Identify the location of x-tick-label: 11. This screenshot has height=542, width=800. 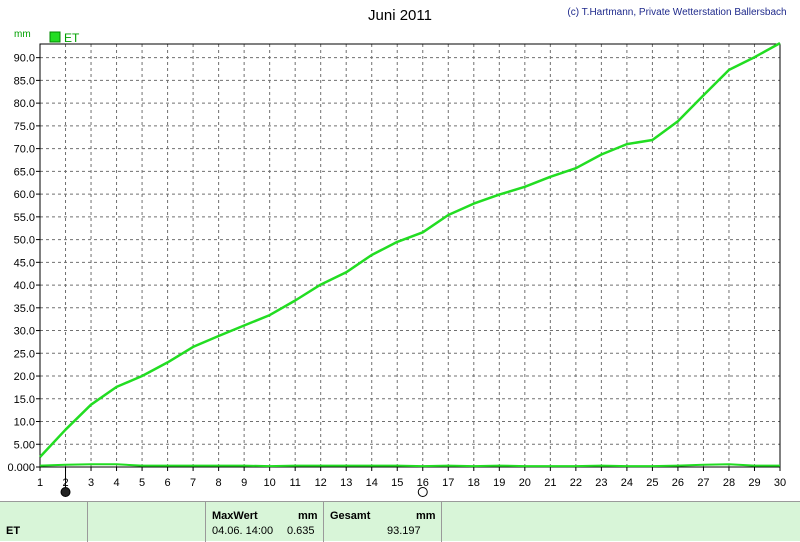
(294, 483).